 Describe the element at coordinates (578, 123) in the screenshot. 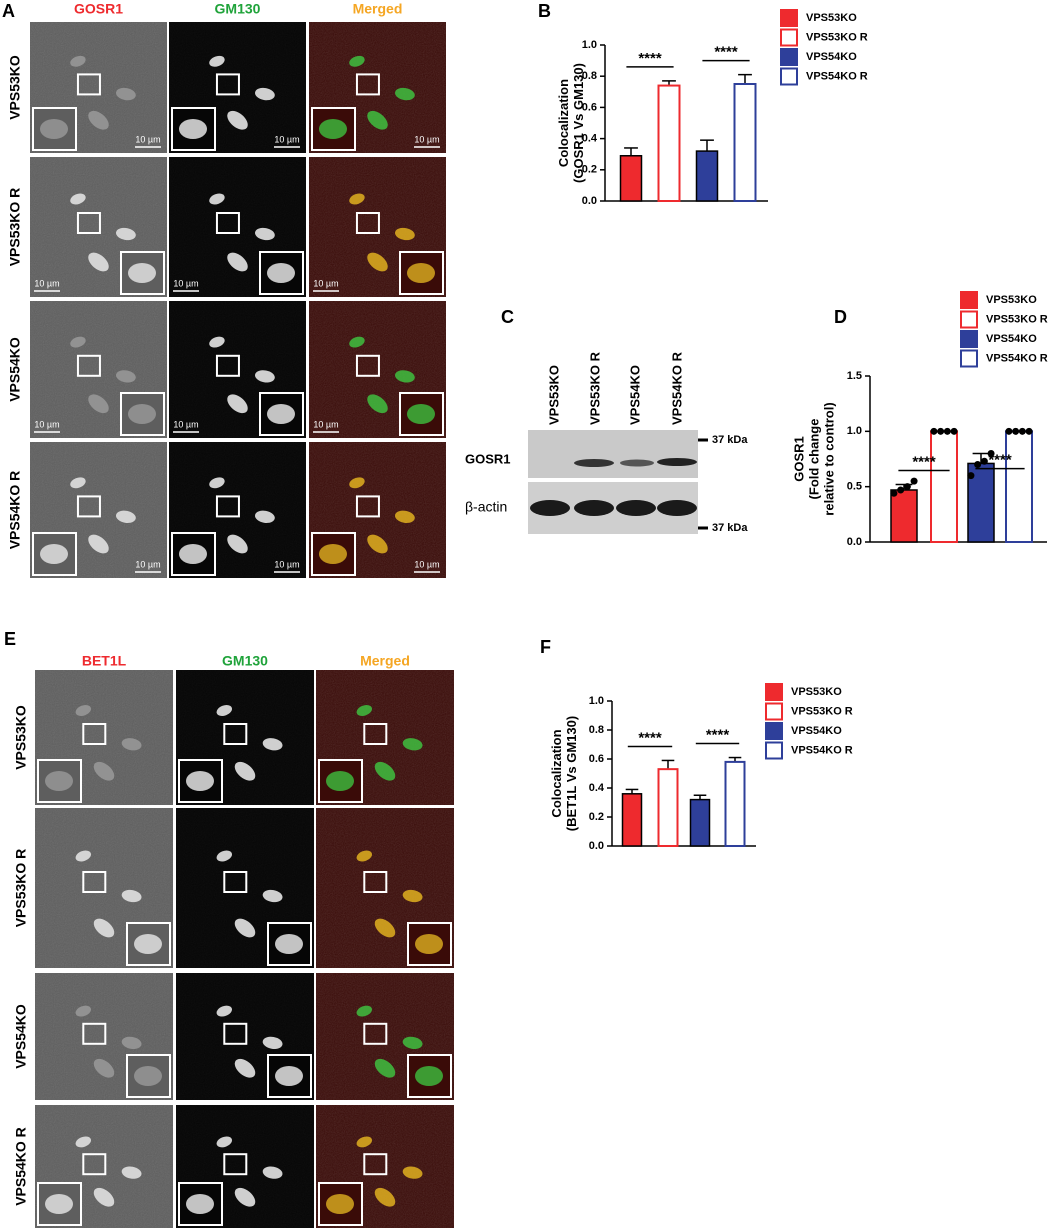

I see `y-axis-label: (GOSR1 Vs GM130)` at that location.